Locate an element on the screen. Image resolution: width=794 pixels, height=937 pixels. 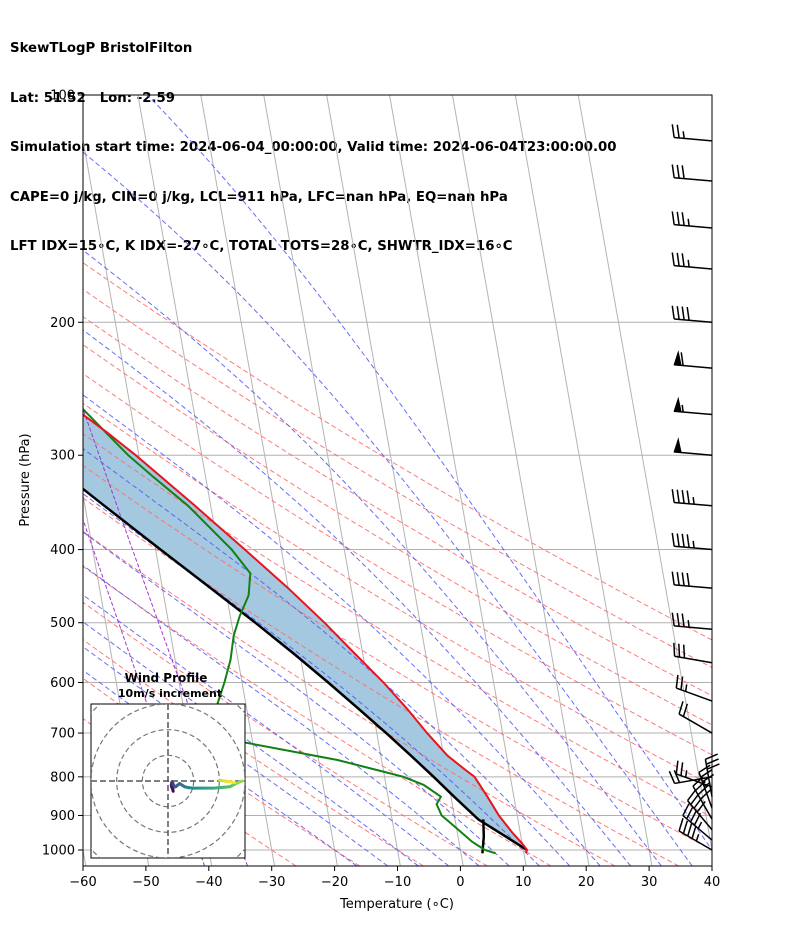
y-tick-label: 400 is located at coordinates (62, 550).